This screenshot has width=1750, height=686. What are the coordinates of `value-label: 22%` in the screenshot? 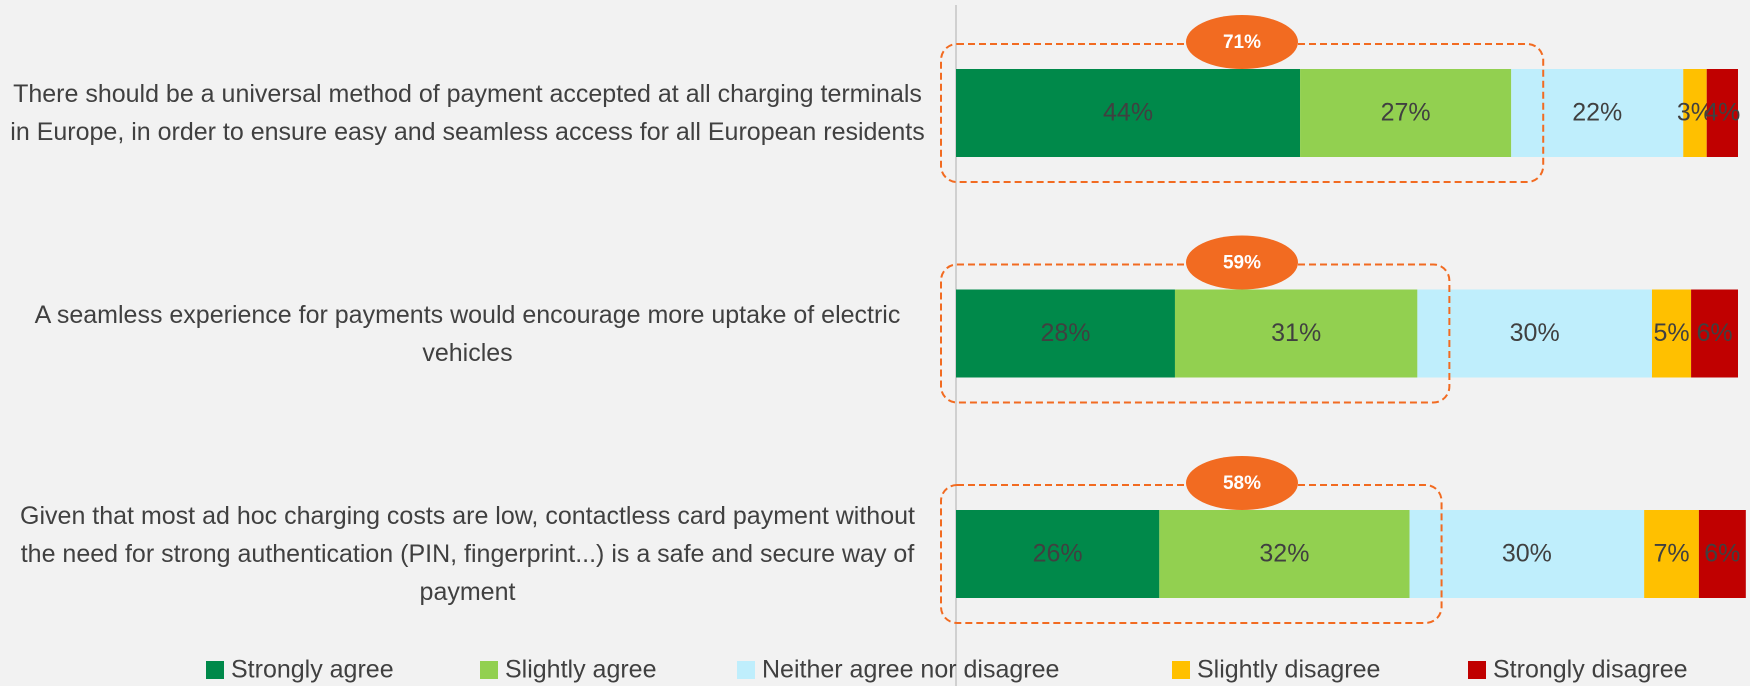 It's located at (1597, 113).